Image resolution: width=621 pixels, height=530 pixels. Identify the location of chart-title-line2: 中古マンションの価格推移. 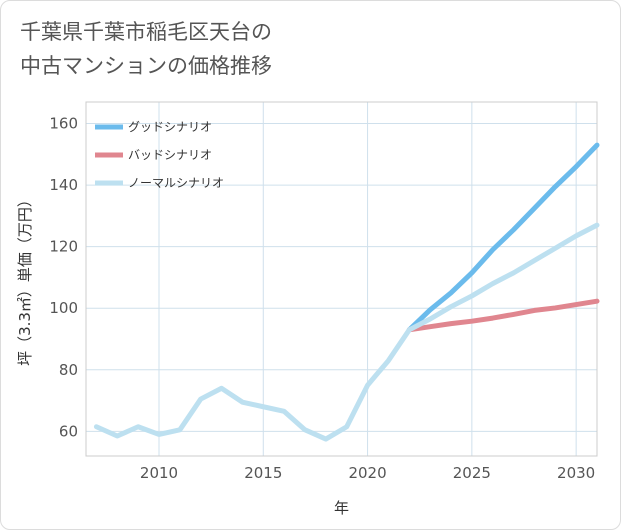
(146, 66).